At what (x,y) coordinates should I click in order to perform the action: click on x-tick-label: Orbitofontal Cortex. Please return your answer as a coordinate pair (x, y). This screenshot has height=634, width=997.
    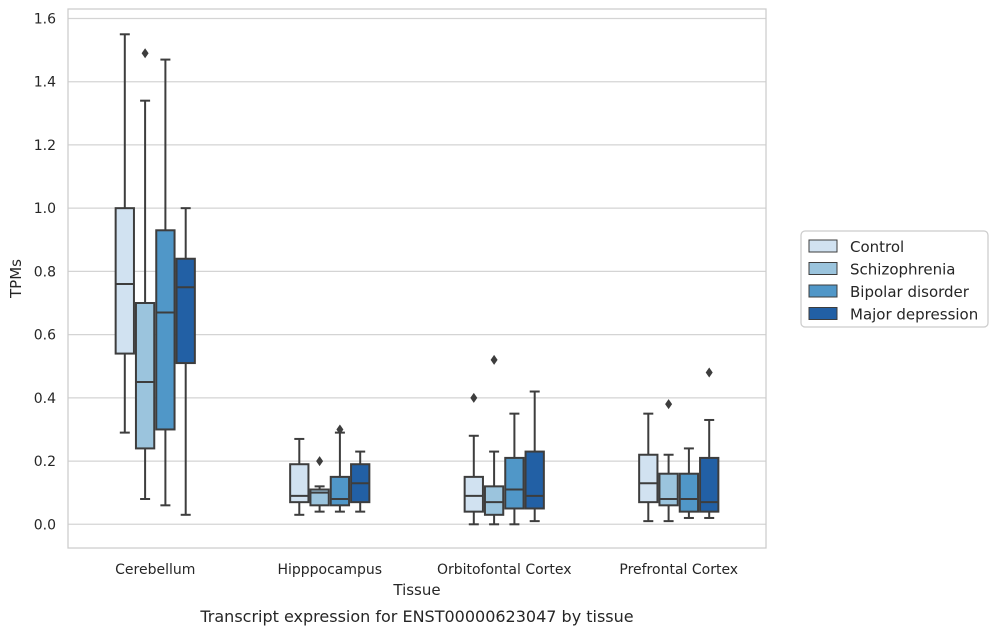
    Looking at the image, I should click on (504, 570).